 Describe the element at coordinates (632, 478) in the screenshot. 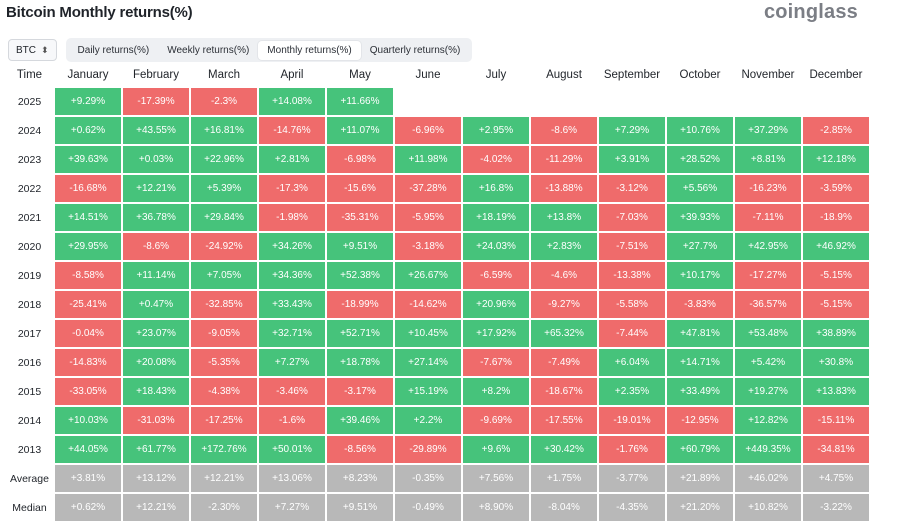

I see `summary-cell: -3.77%` at that location.